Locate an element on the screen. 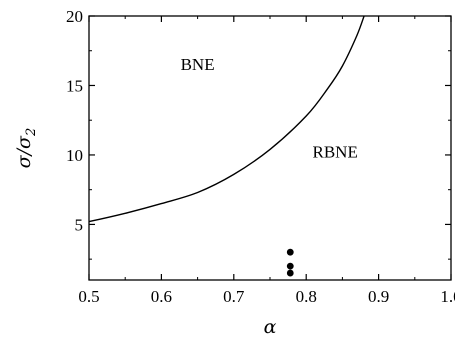  y-tick-label: 15 is located at coordinates (74, 85).